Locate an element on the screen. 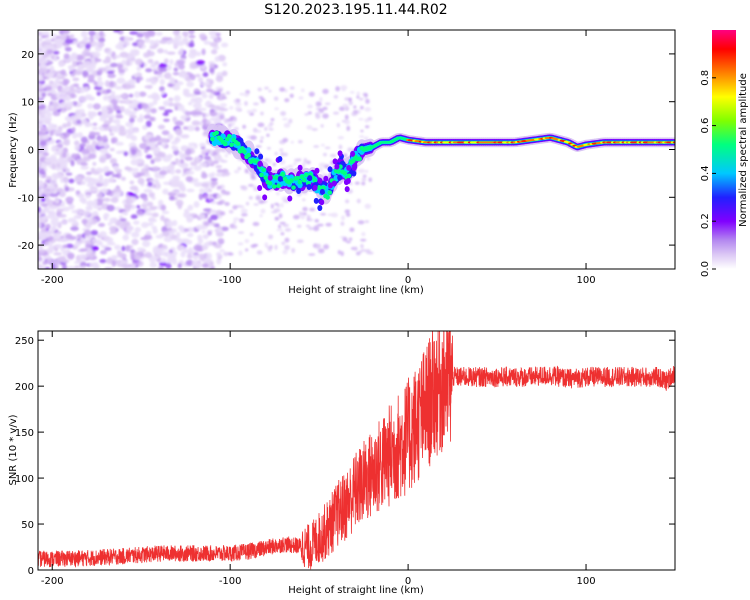 This screenshot has width=750, height=600. y-tick-label: 0 is located at coordinates (31, 151).